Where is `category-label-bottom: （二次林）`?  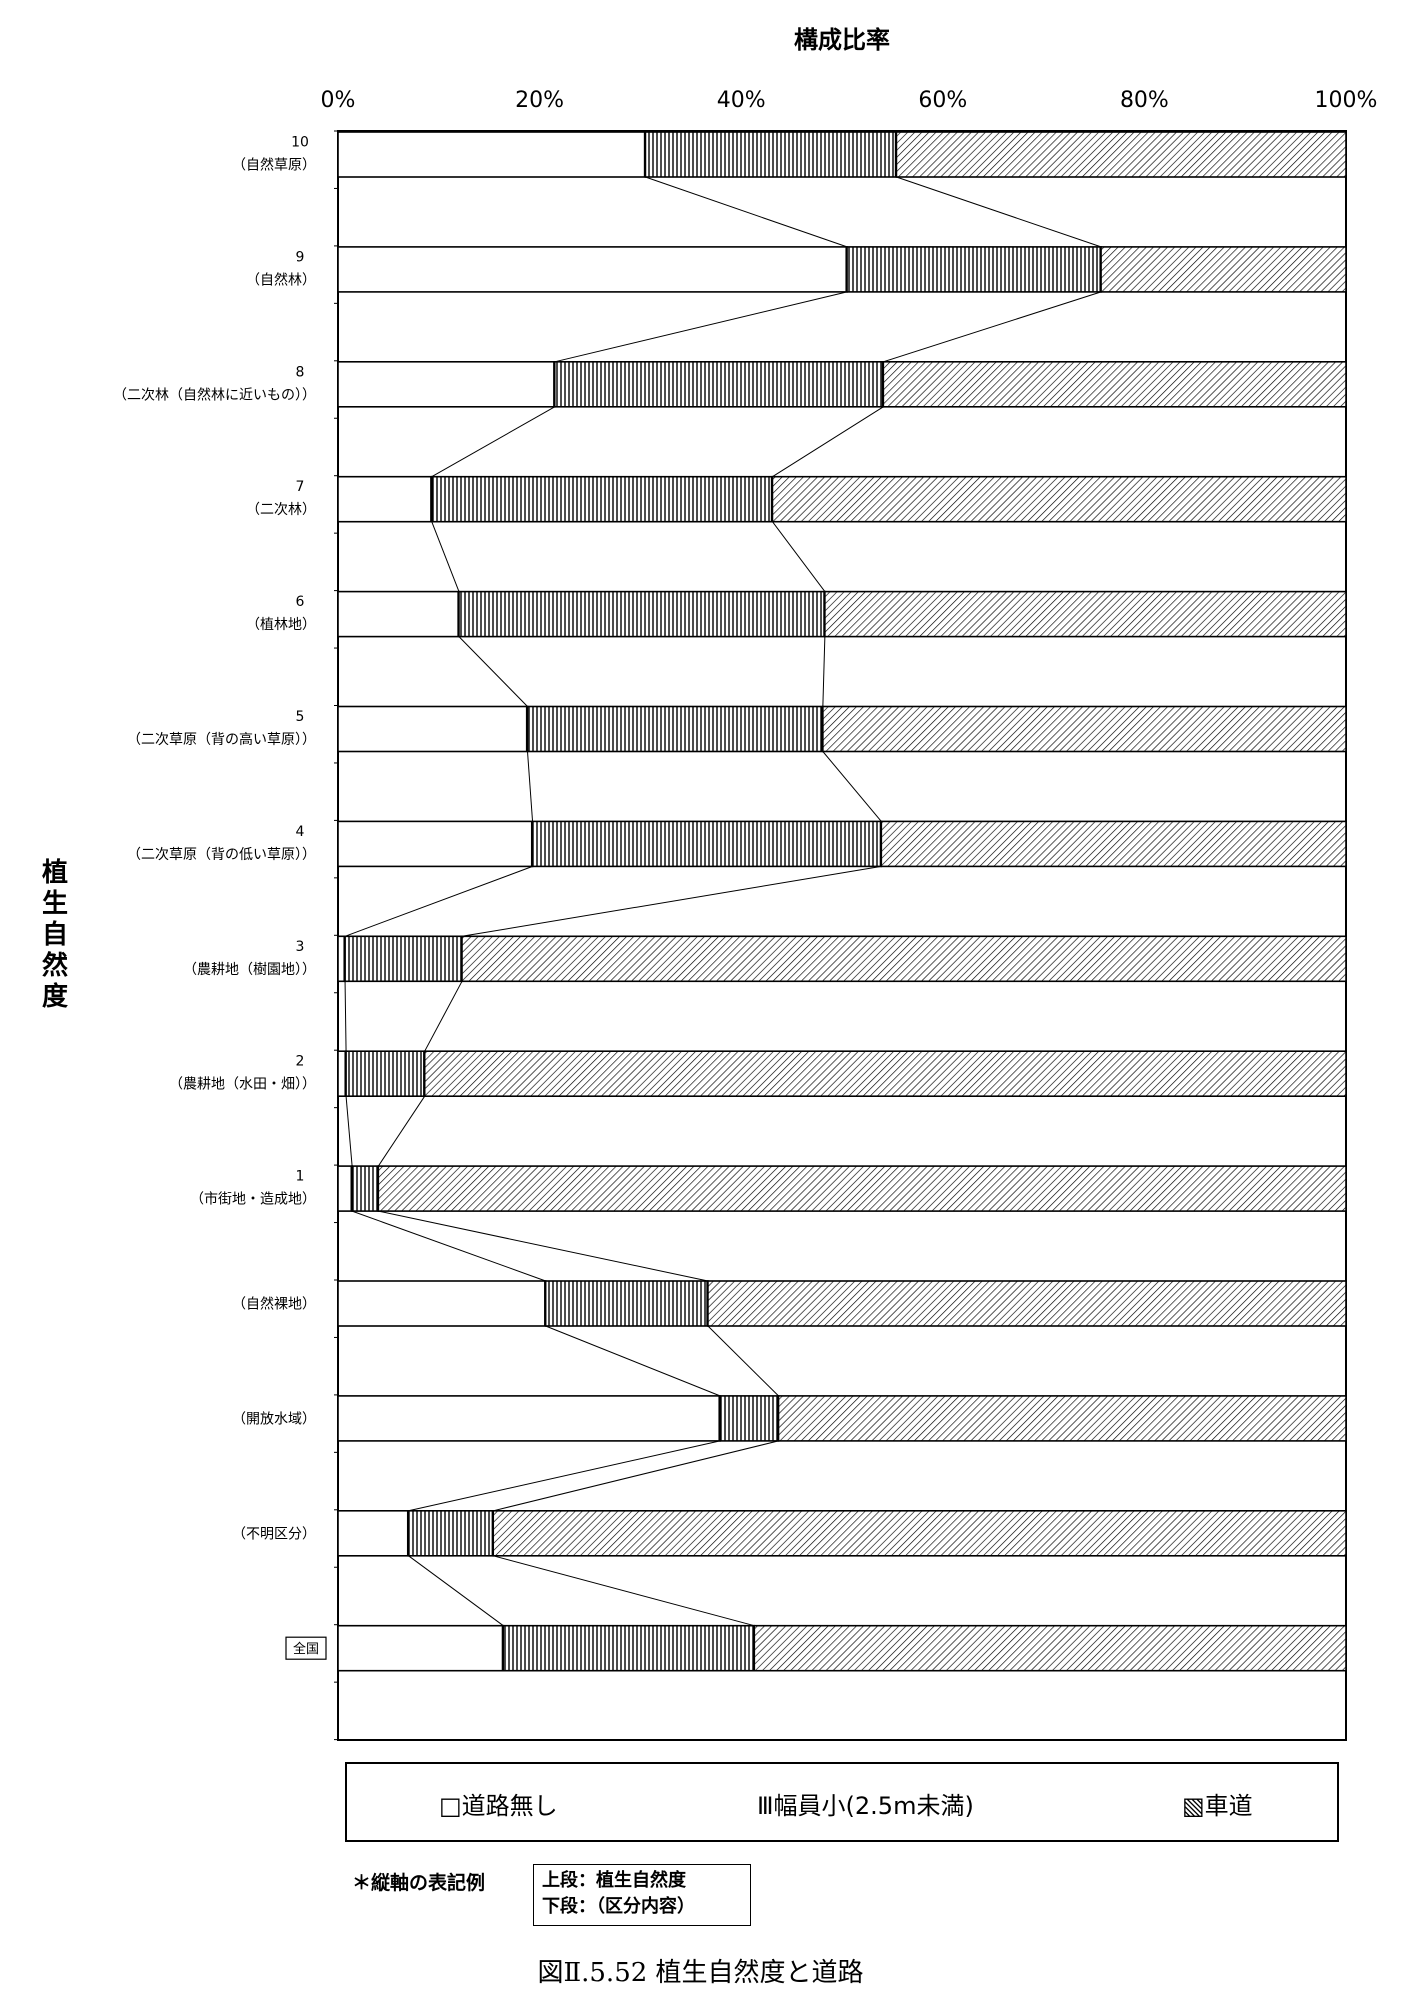 category-label-bottom: （二次林） is located at coordinates (281, 510).